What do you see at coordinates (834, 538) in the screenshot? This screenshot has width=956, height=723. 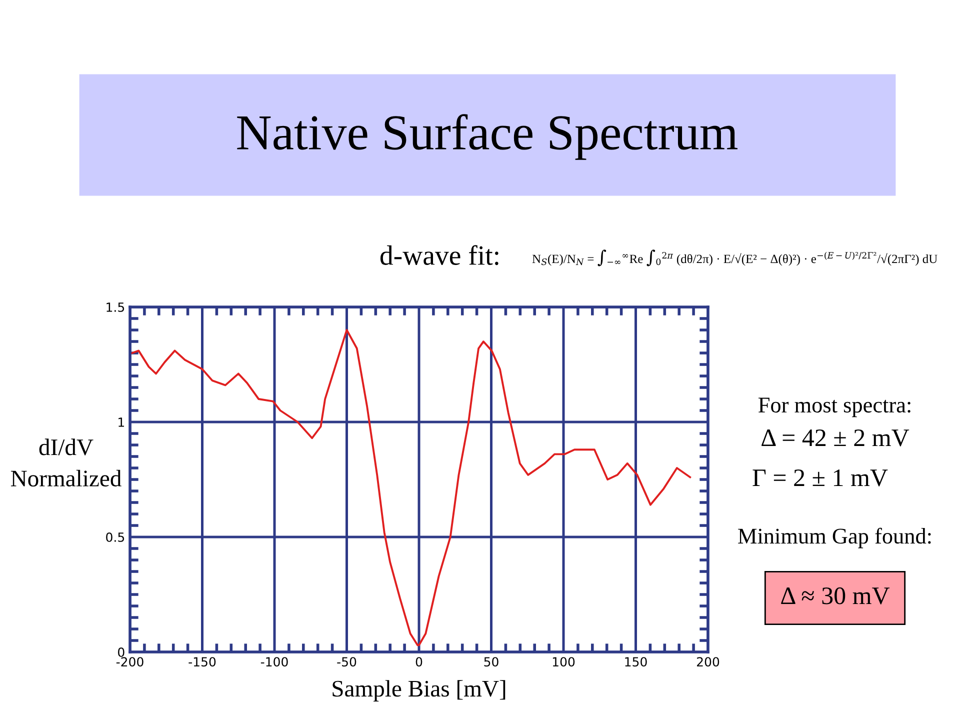 I see `text: Minimum Gap found:` at bounding box center [834, 538].